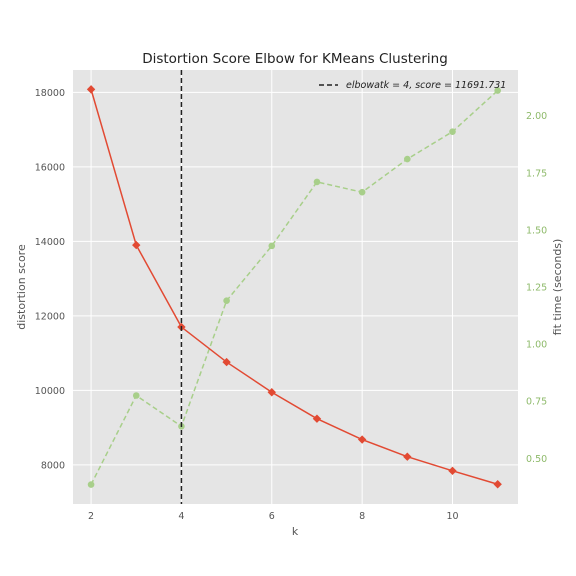 This screenshot has height=576, width=576. What do you see at coordinates (536, 288) in the screenshot?
I see `y2-tick-label: 1.25` at bounding box center [536, 288].